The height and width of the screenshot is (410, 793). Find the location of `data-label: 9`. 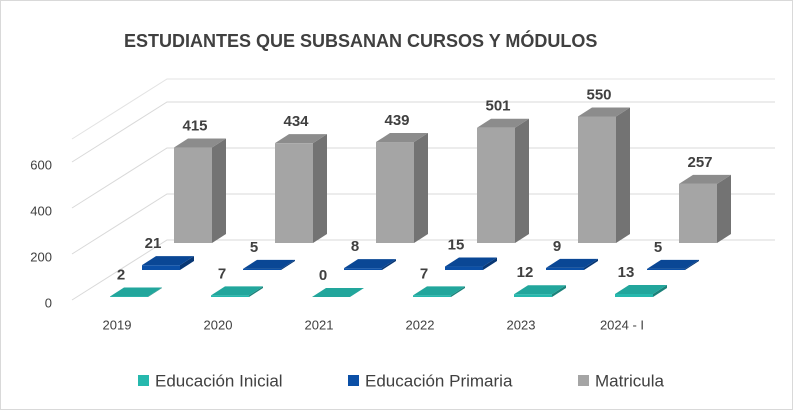

data-label: 9 is located at coordinates (557, 246).